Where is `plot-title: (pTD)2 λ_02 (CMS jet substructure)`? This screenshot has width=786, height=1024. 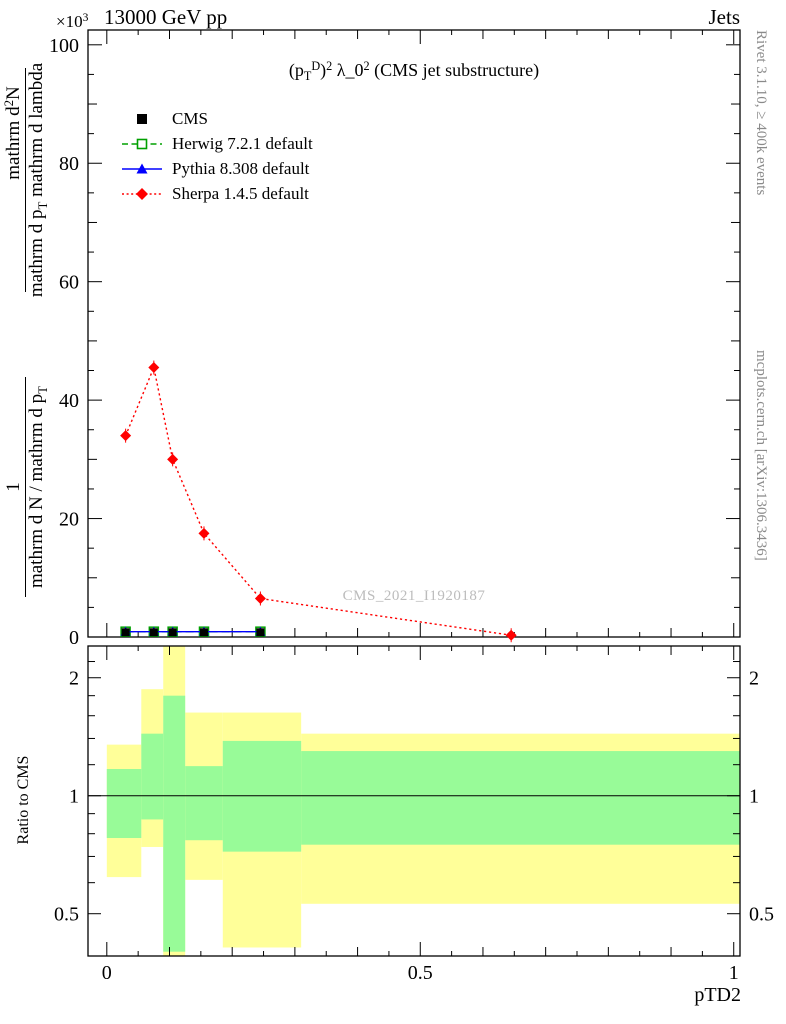
plot-title: (pTD)2 λ_02 (CMS jet substructure) is located at coordinates (414, 71).